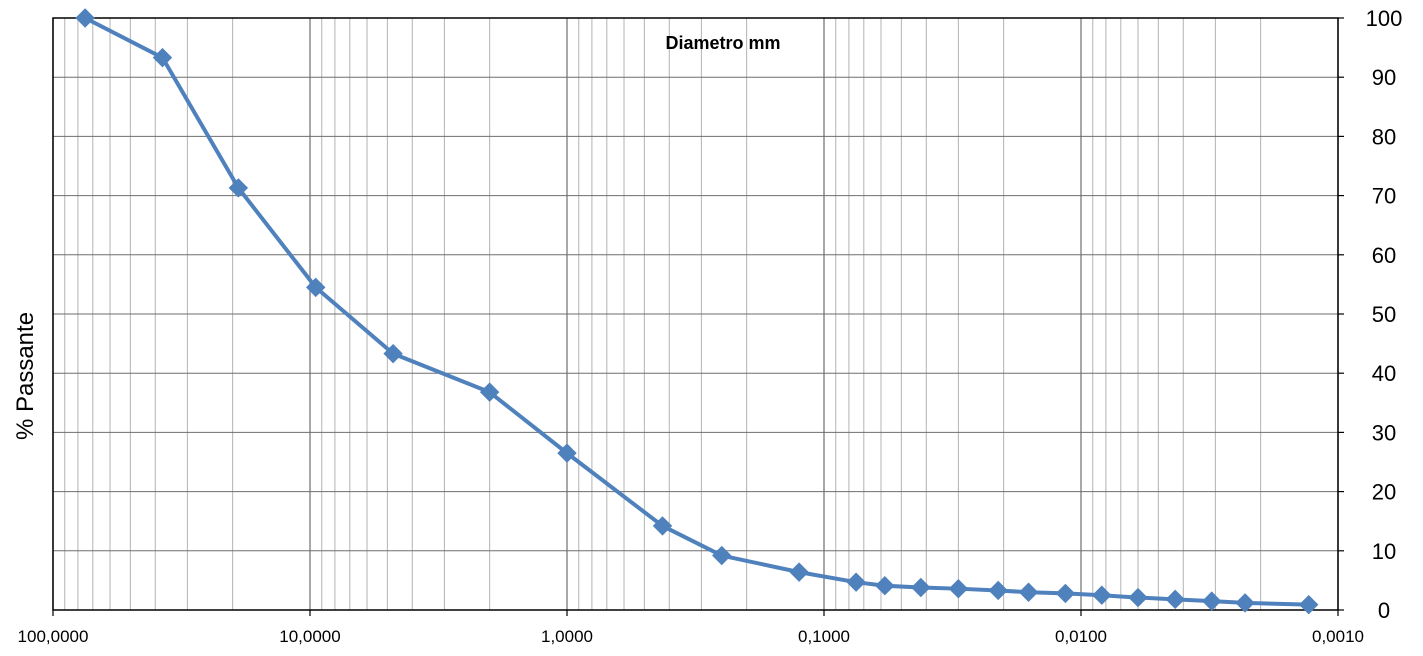 This screenshot has width=1423, height=656. What do you see at coordinates (309, 636) in the screenshot?
I see `x-tick-label: 10,0000` at bounding box center [309, 636].